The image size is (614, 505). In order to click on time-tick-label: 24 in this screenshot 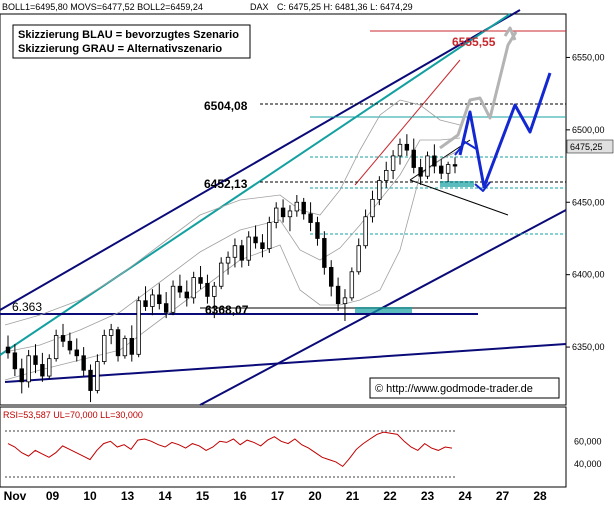, I will do `click(465, 496)`.